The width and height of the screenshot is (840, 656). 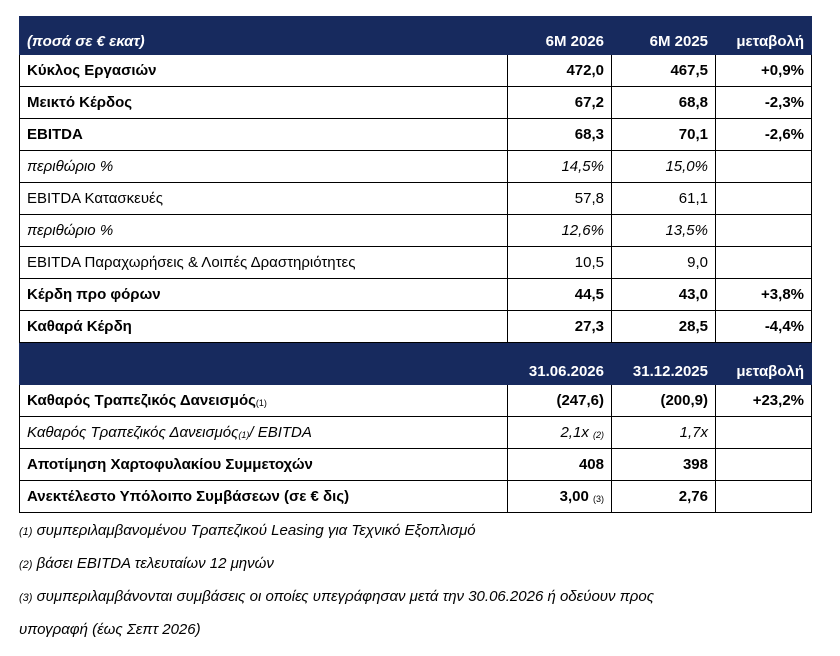 What do you see at coordinates (263, 363) in the screenshot?
I see `header-empty-cell` at bounding box center [263, 363].